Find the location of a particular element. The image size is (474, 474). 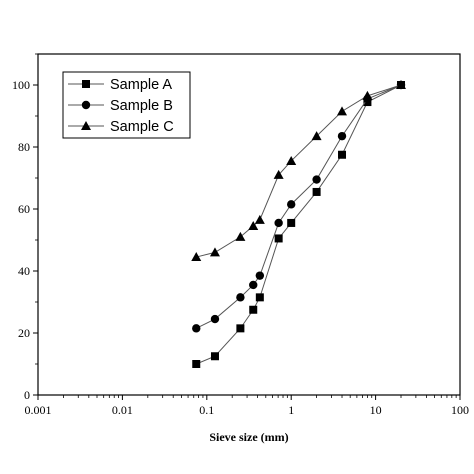

x-axis: 0.001 0.01 0.1 1 10 100 is located at coordinates (247, 406).